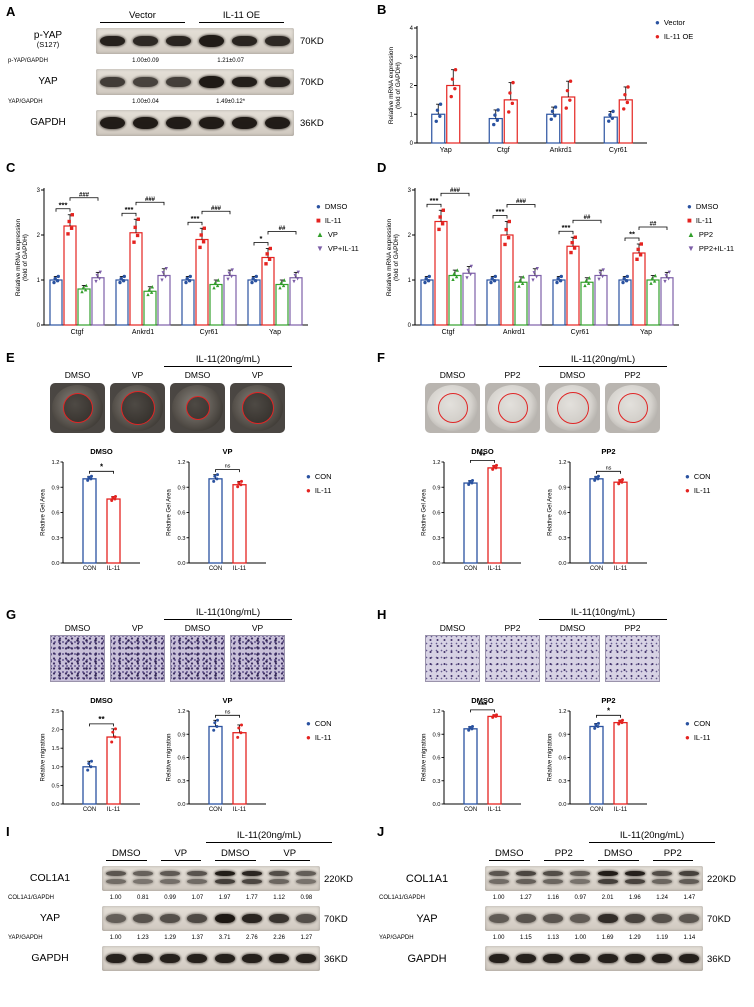 The height and width of the screenshot is (1007, 754). I want to click on chart-title: PP2, so click(608, 451).